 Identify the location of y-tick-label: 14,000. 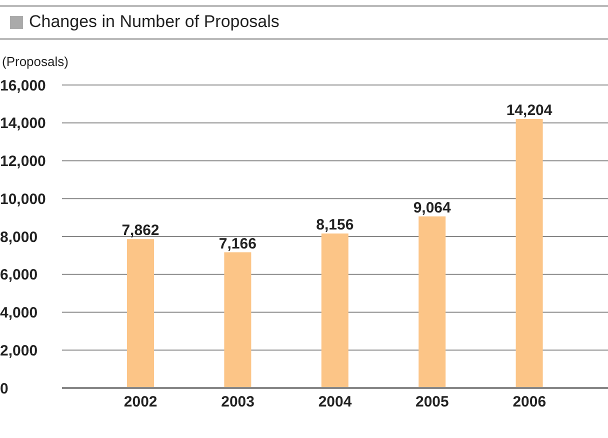
(23, 123).